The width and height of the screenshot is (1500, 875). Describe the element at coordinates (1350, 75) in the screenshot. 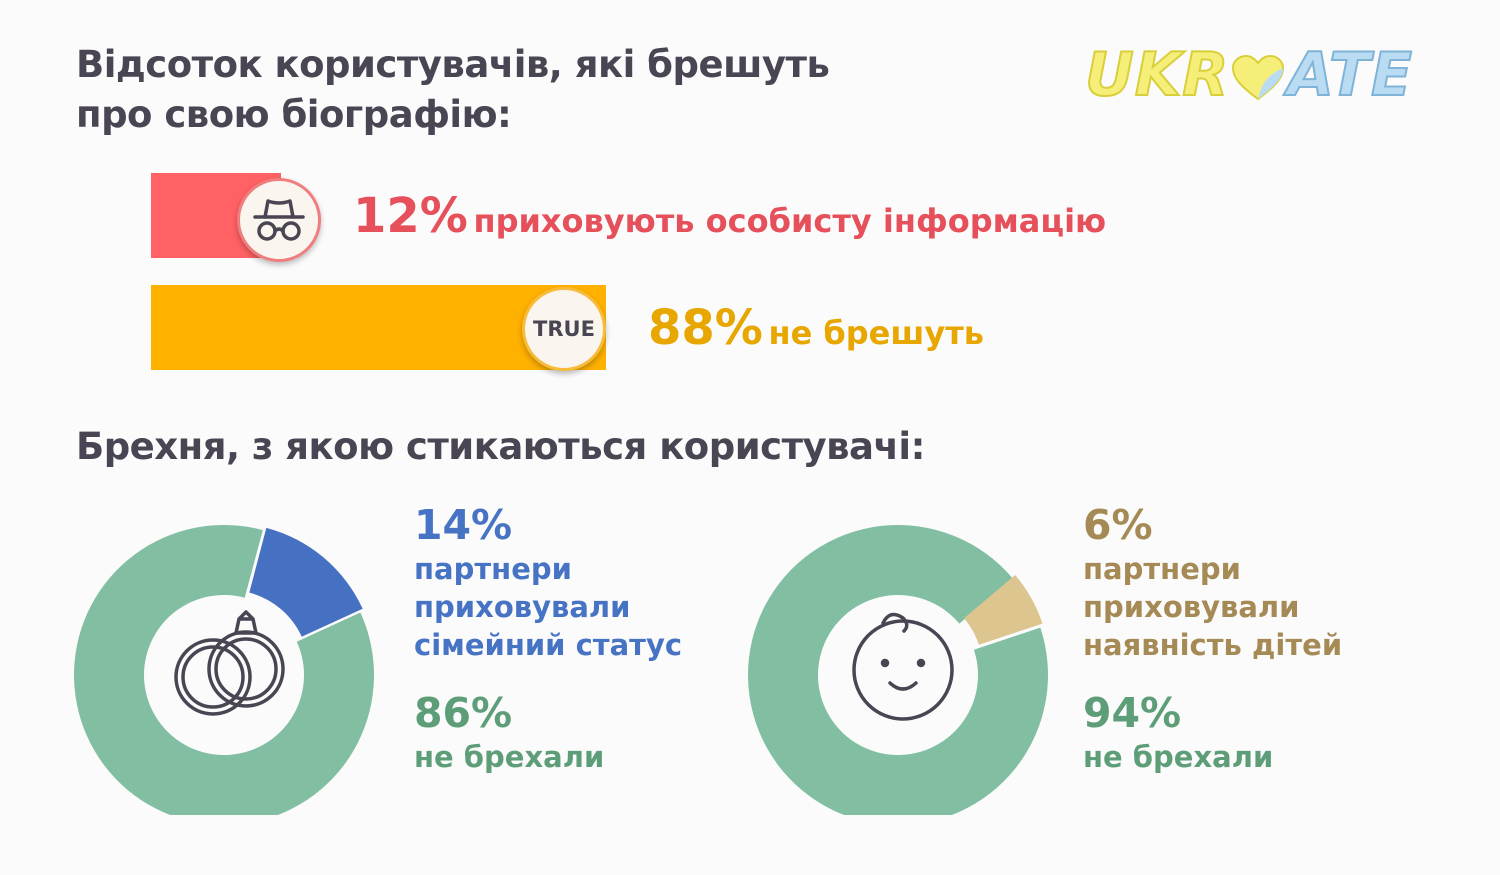

I see `logo-text-right: ATE` at that location.